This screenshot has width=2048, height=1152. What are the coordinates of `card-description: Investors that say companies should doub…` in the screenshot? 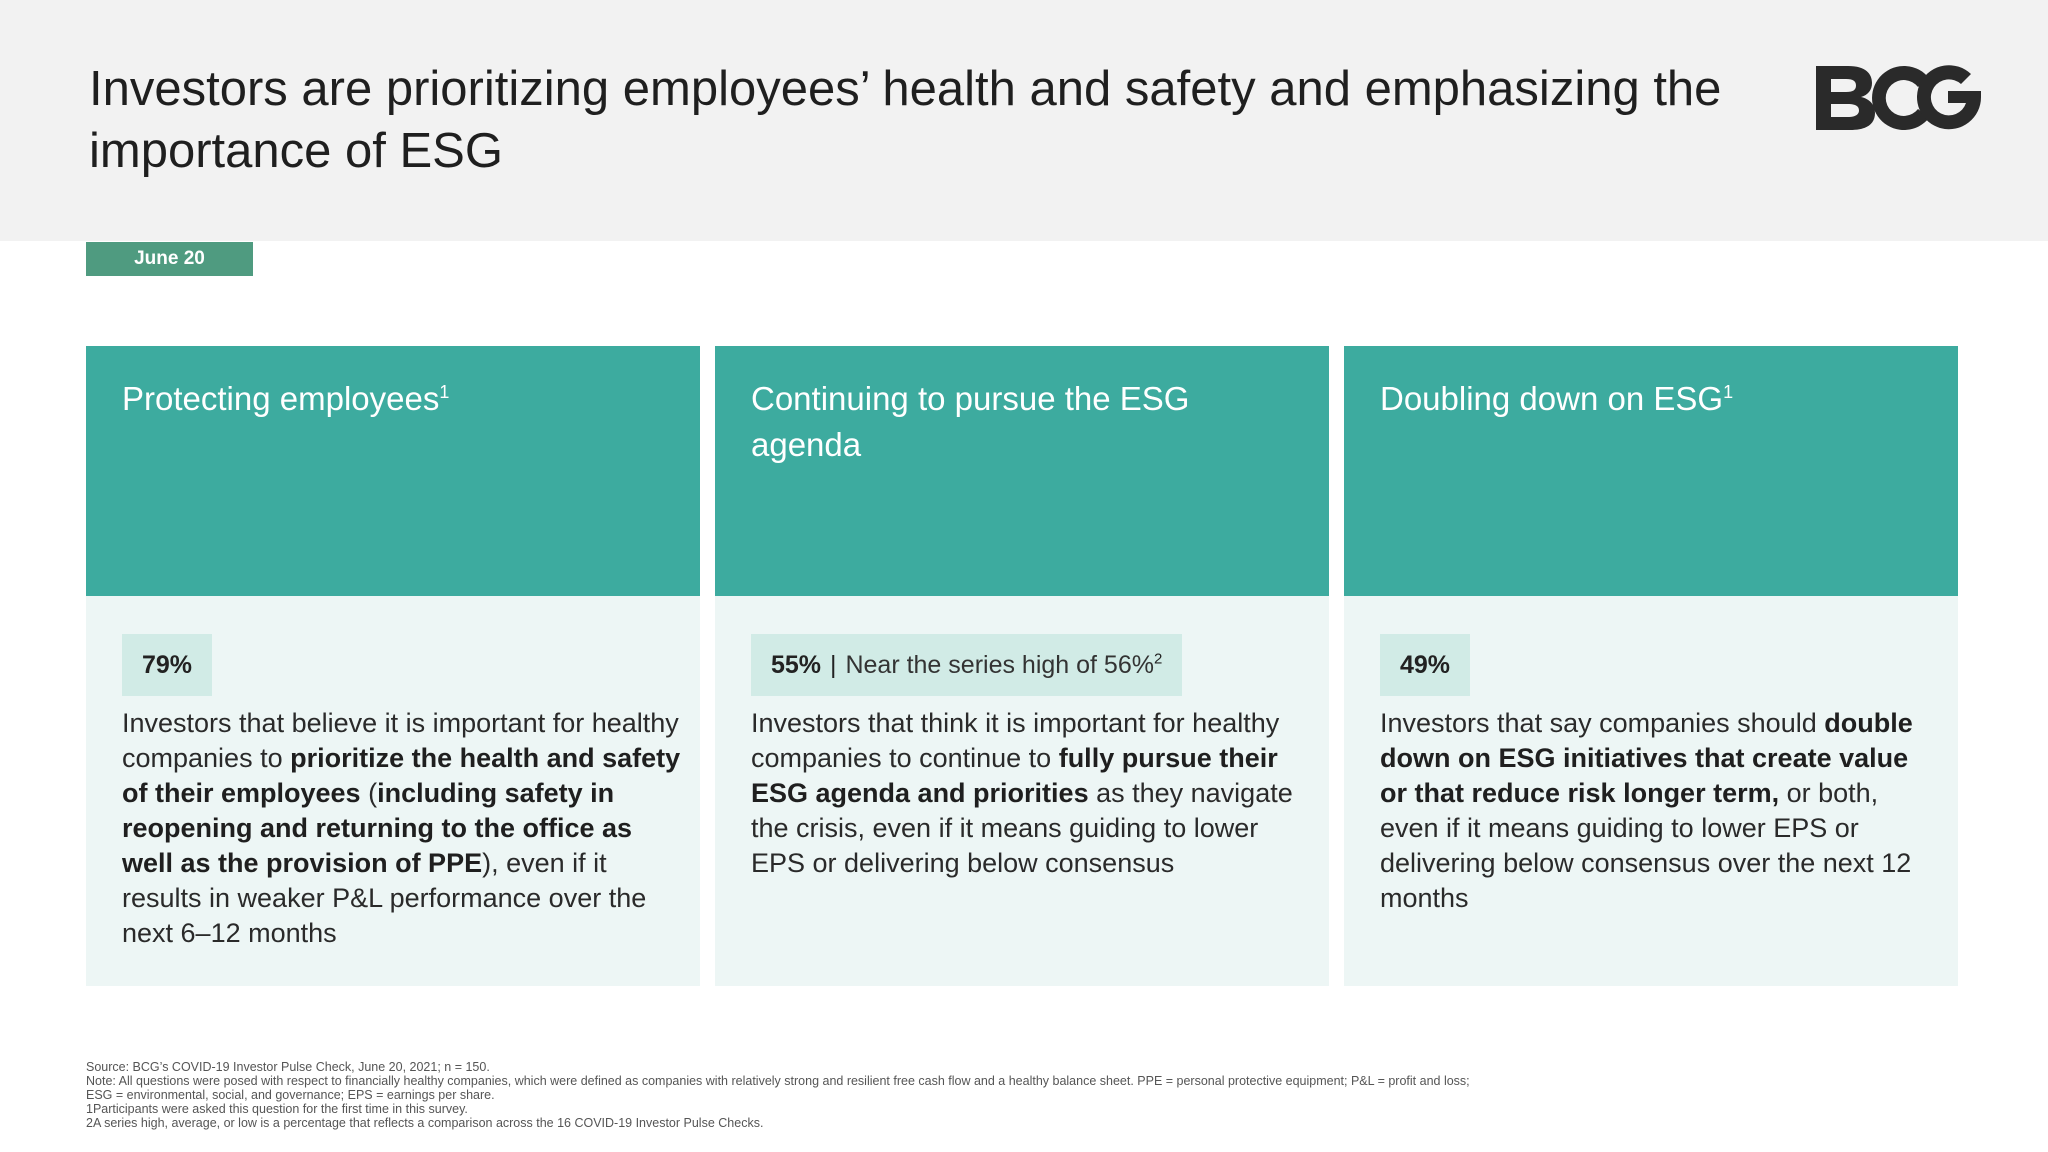 It's located at (1646, 810).